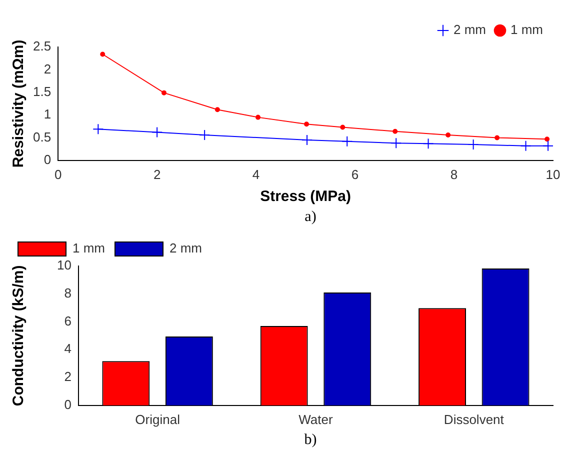 The image size is (581, 465). I want to click on y-tick-label: 8, so click(68, 292).